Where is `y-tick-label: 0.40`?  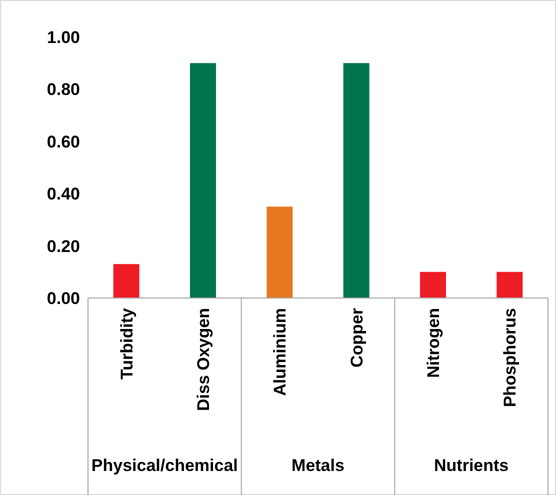
y-tick-label: 0.40 is located at coordinates (63, 194).